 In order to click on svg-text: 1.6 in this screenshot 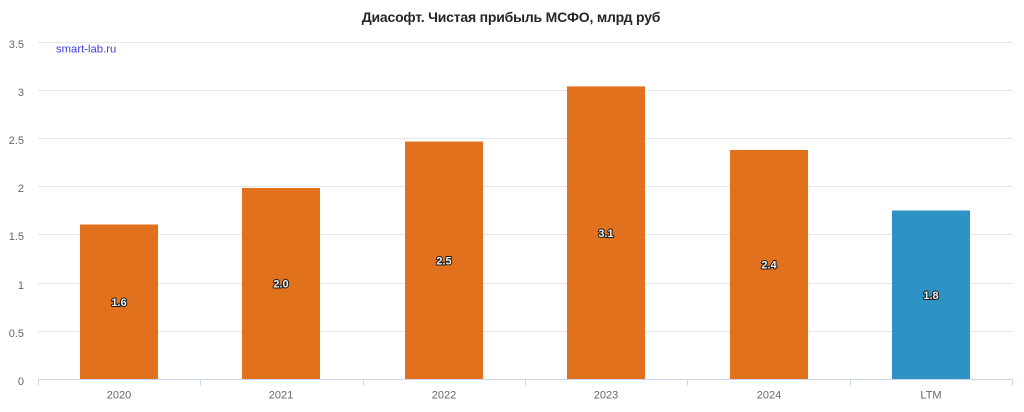, I will do `click(118, 303)`.